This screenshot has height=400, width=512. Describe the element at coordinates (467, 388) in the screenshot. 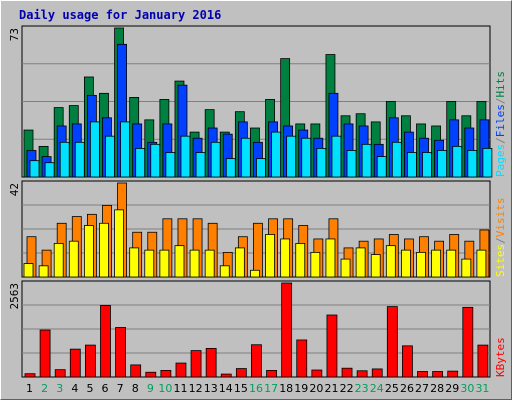

I see `day-label-30: 30` at that location.